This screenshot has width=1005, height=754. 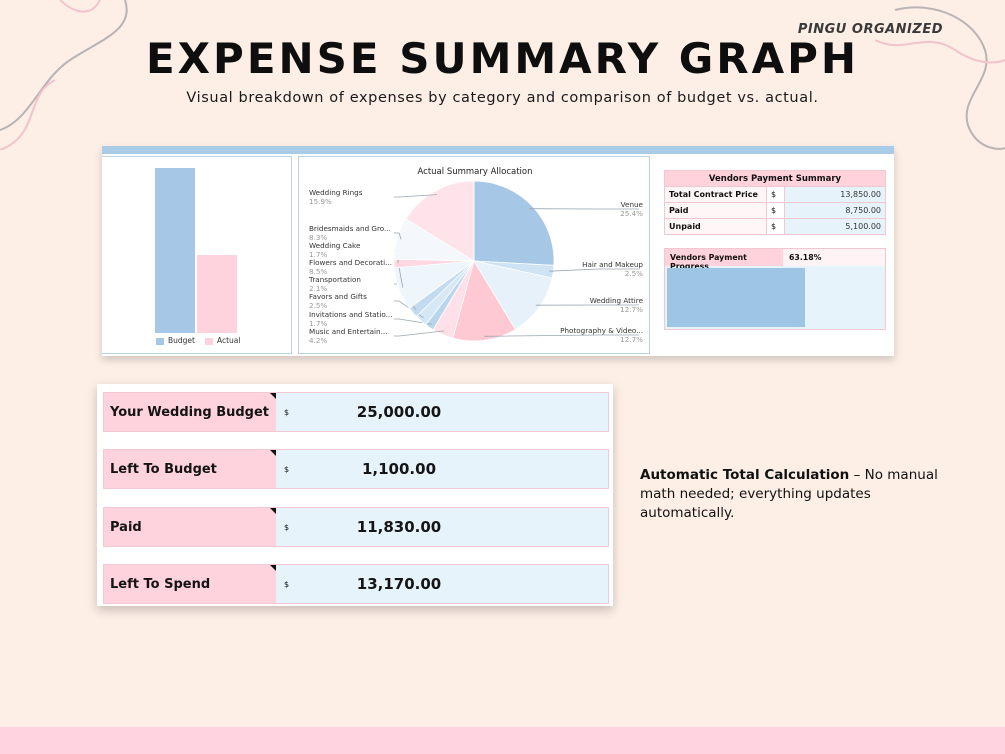 I want to click on vendor-row: Unpaid $ 5,100.00, so click(x=775, y=226).